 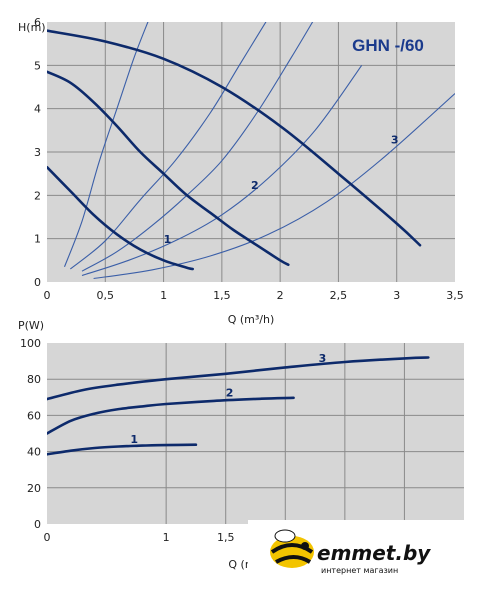 What do you see at coordinates (37, 195) in the screenshot?
I see `head-y-tick-2: 2` at bounding box center [37, 195].